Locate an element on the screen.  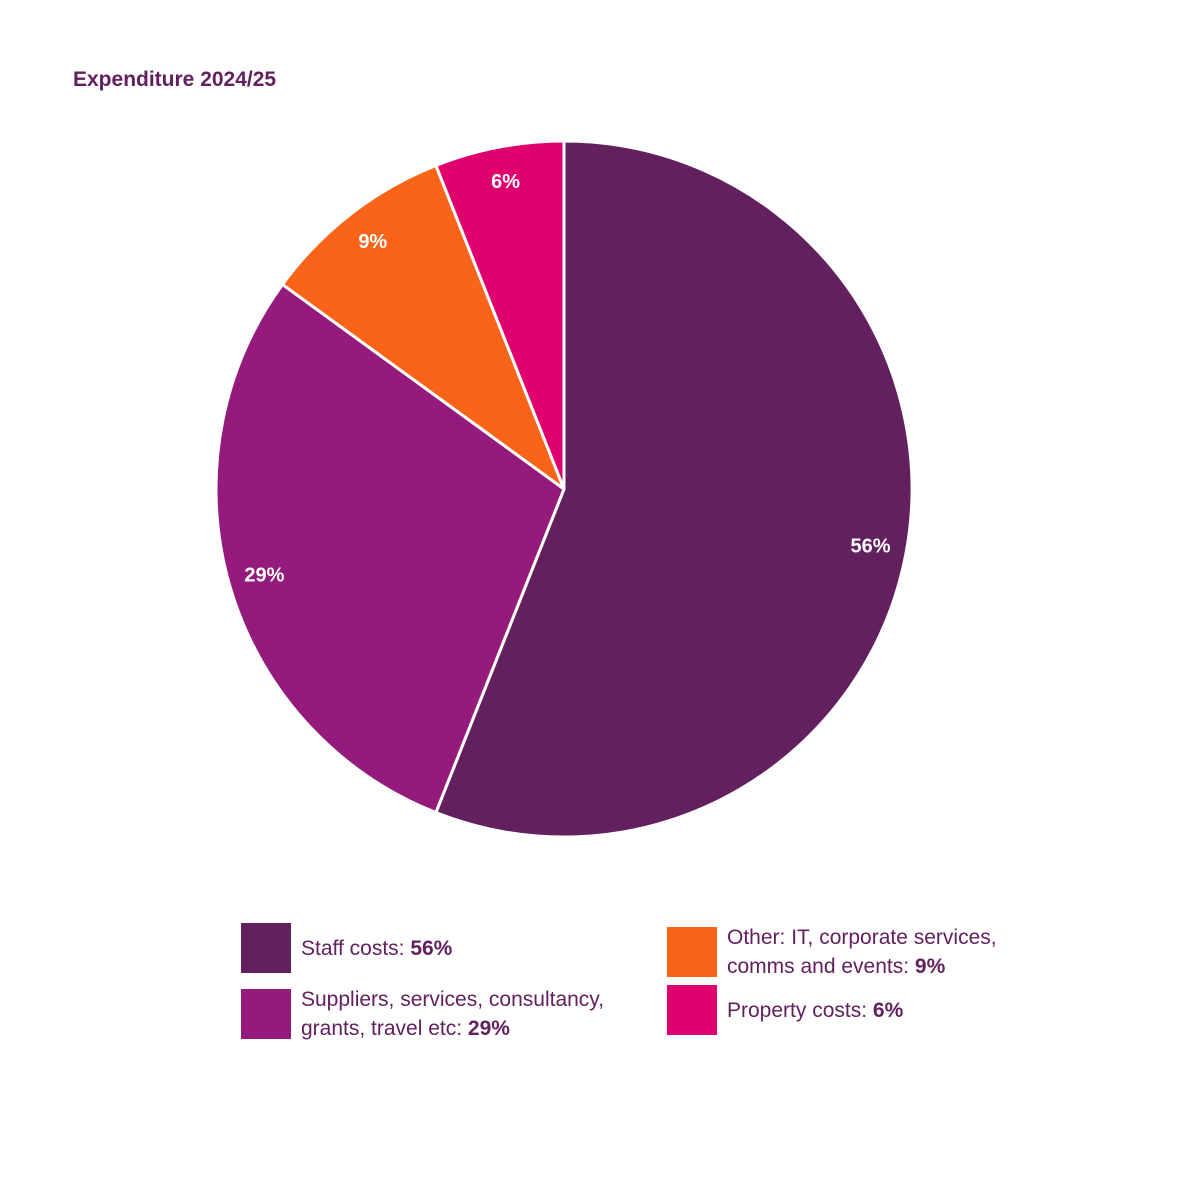
legend-label-line1: Staff costs: is located at coordinates (356, 948).